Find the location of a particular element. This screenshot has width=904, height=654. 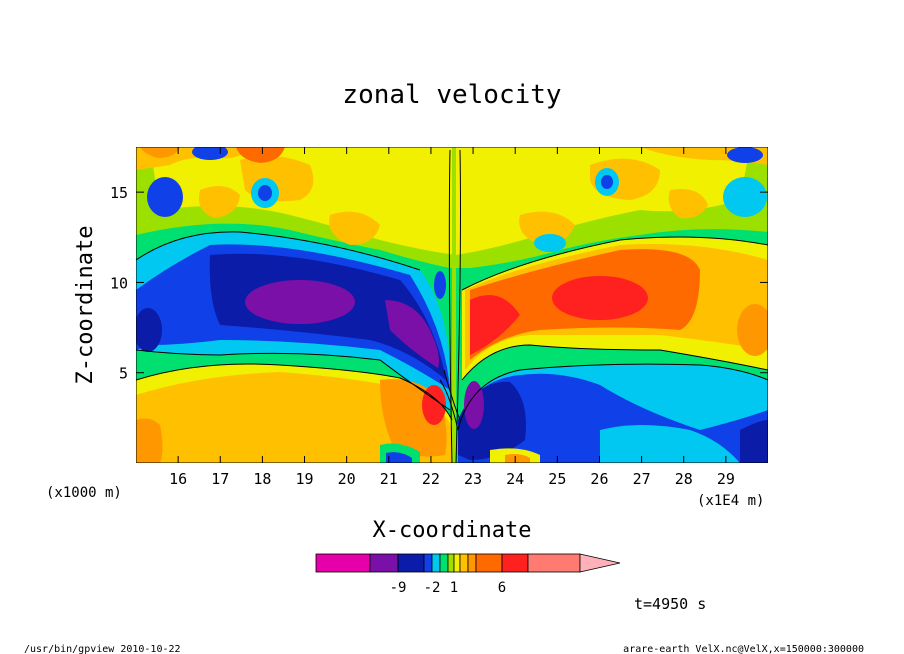

footer-left: /usr/bin/gpview 2010-10-22 is located at coordinates (102, 649).